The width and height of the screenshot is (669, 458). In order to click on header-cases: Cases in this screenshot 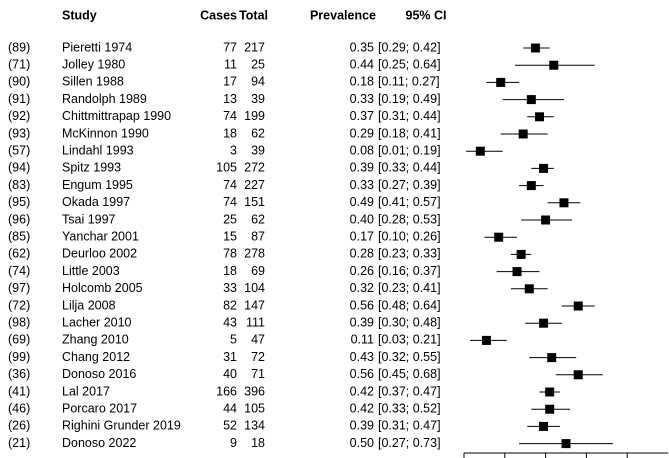, I will do `click(218, 15)`.